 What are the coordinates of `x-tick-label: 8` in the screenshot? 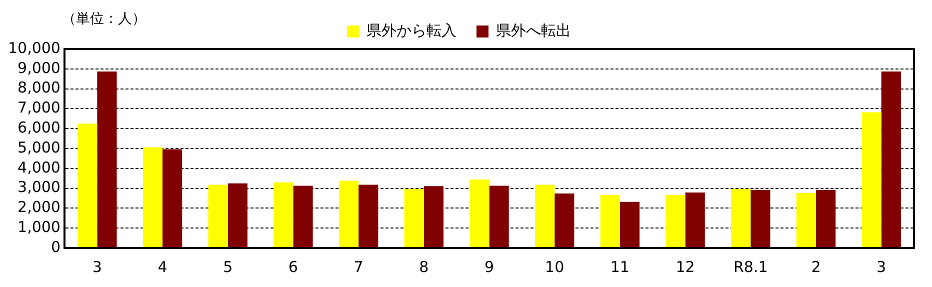 It's located at (424, 267).